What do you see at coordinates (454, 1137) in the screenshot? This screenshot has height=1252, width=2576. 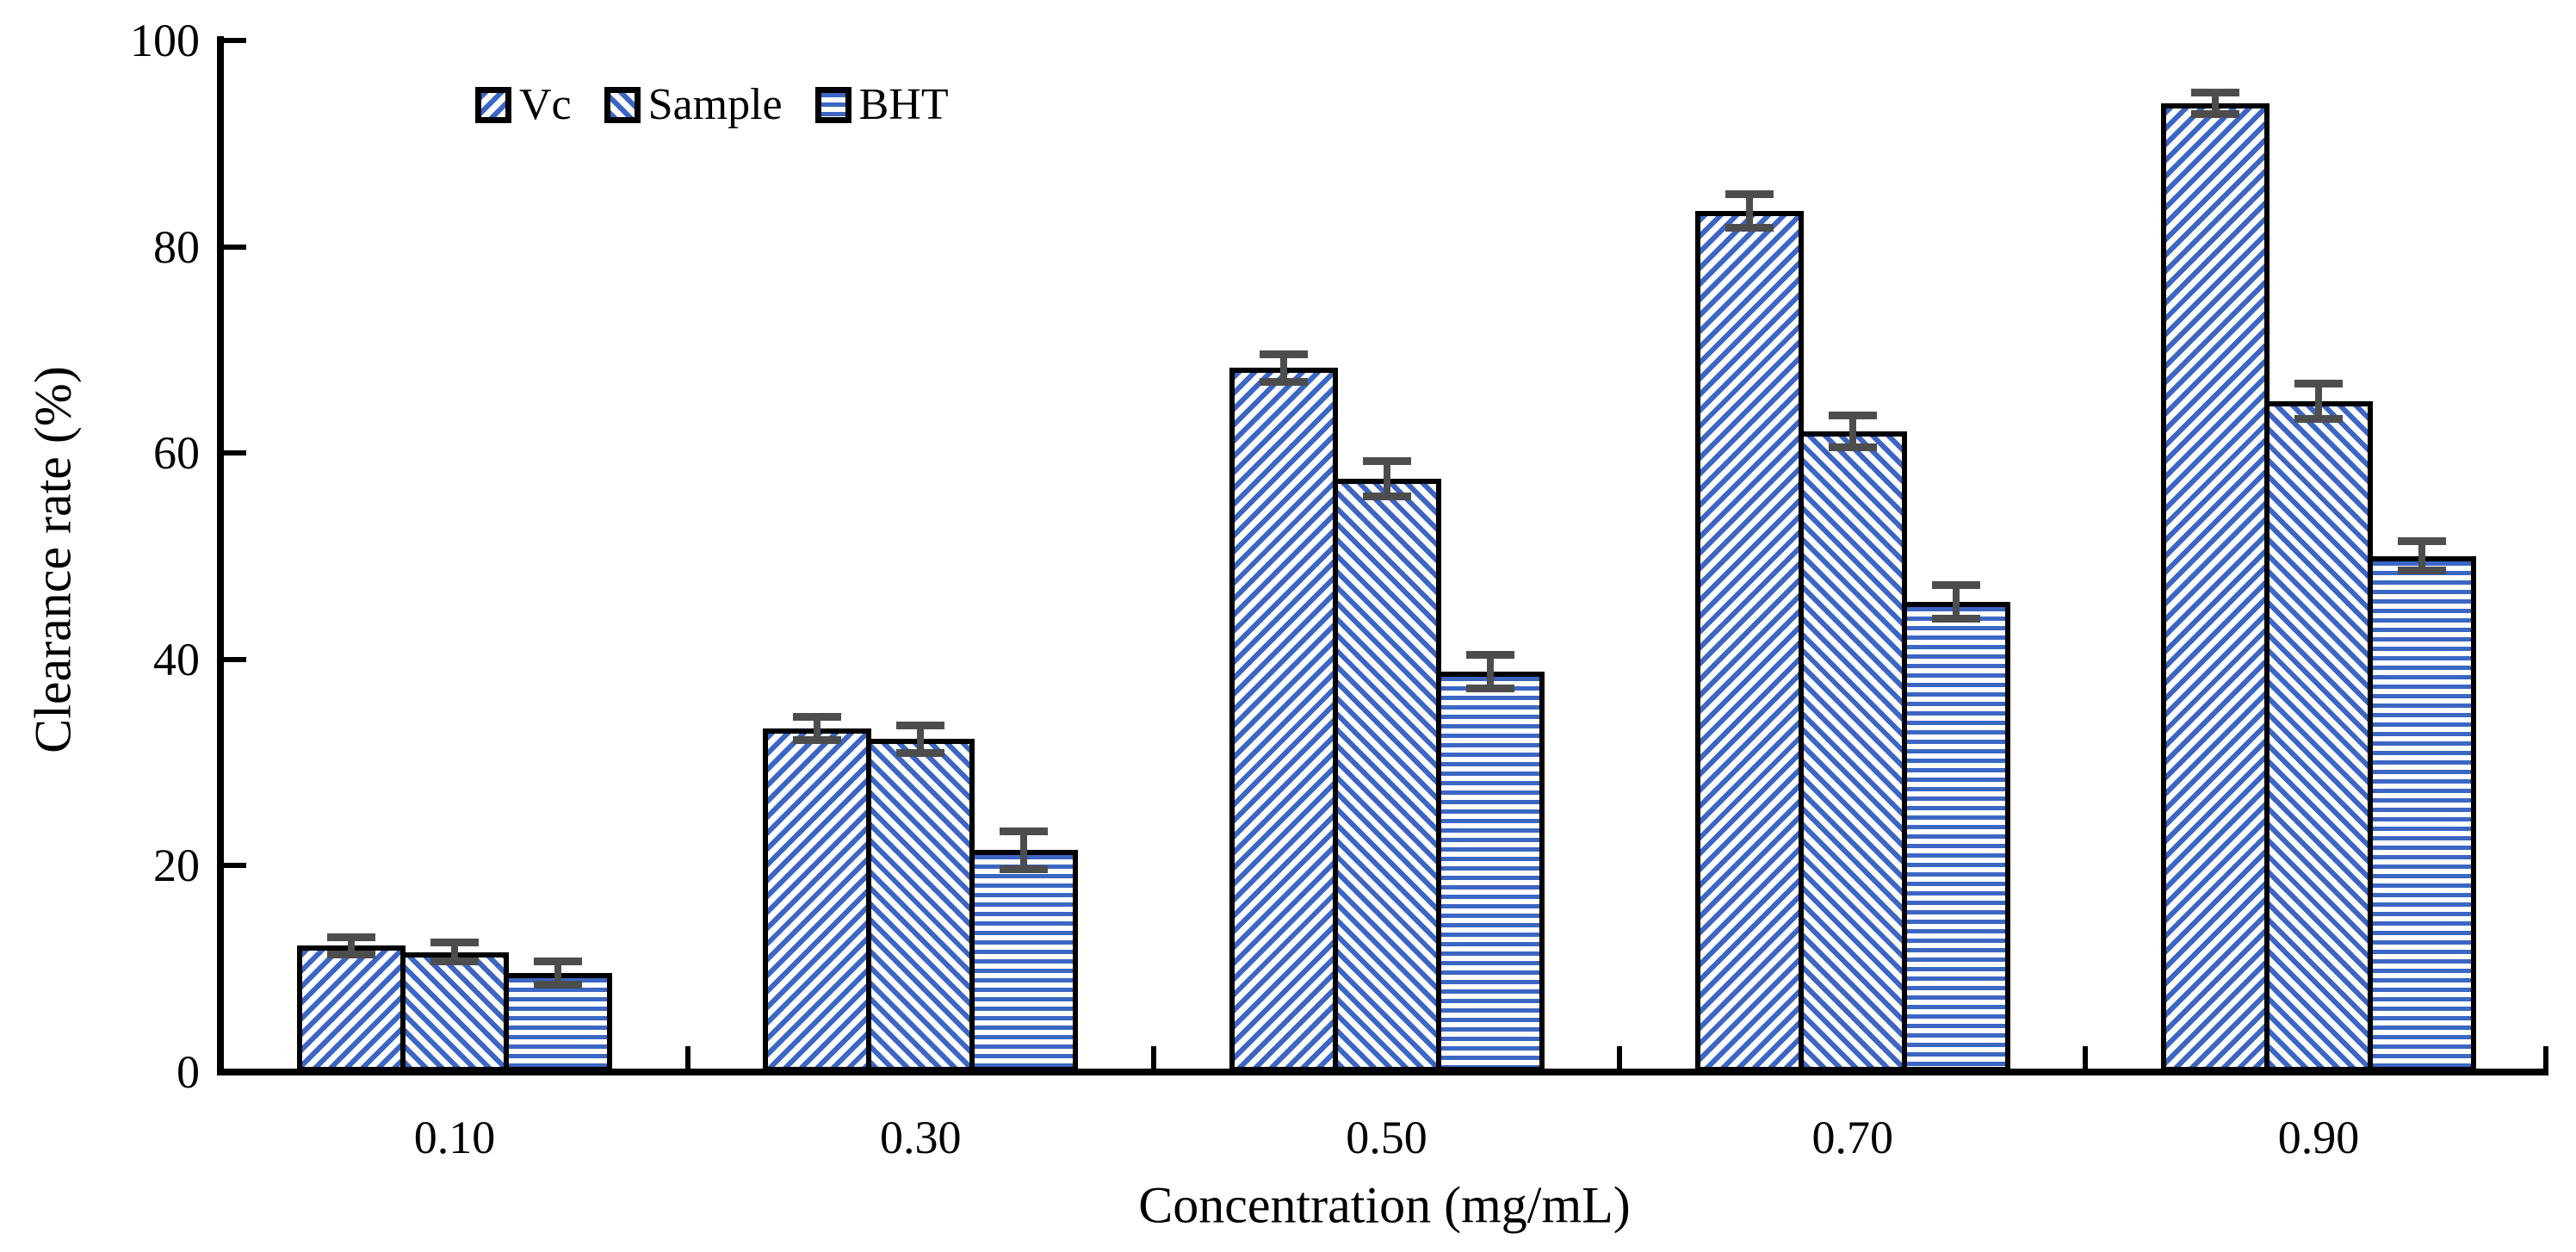 I see `x-tick-label-0.10: 0.10` at bounding box center [454, 1137].